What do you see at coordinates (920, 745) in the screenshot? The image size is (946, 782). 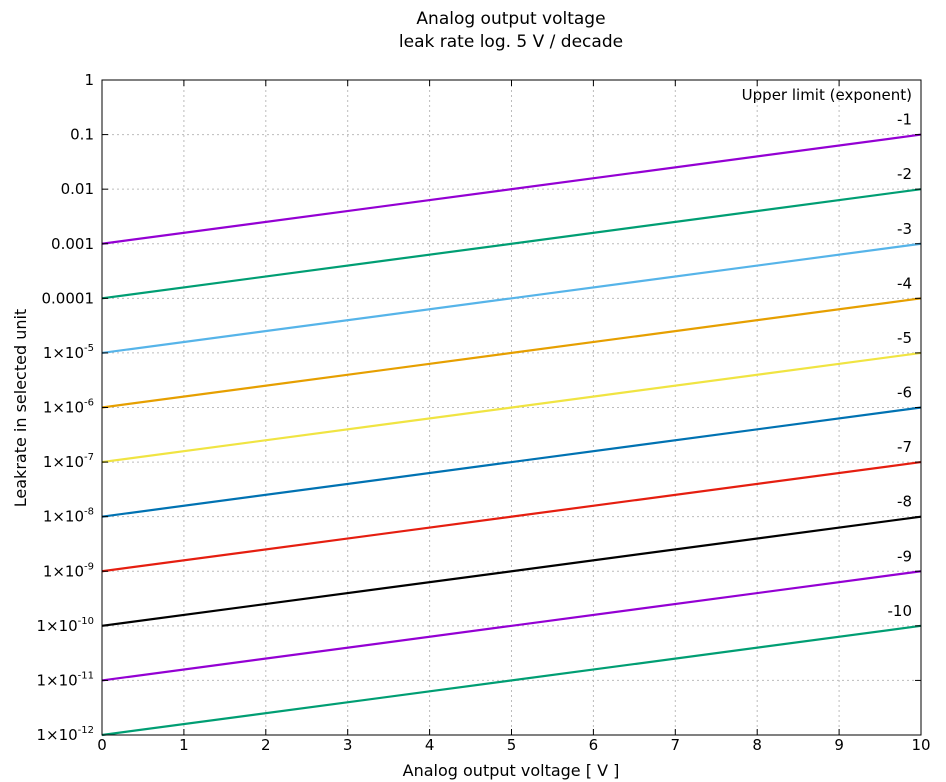 I see `x-tick-label: 10` at bounding box center [920, 745].